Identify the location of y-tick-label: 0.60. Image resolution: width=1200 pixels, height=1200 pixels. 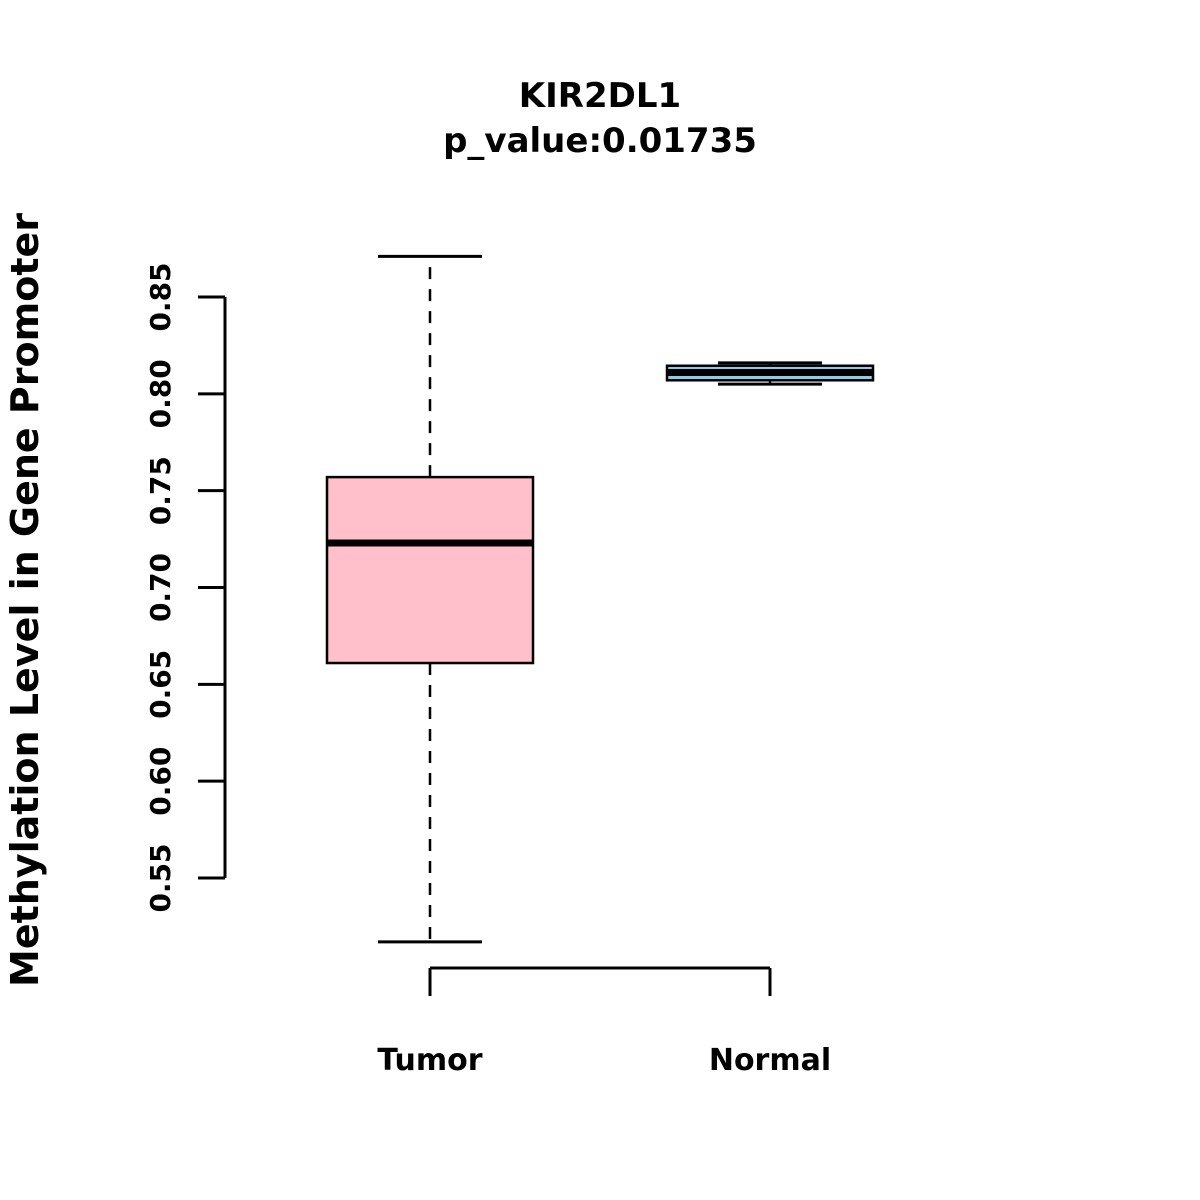
(160, 781).